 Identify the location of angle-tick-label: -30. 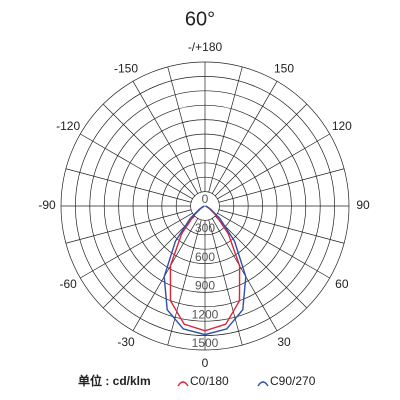
(126, 342).